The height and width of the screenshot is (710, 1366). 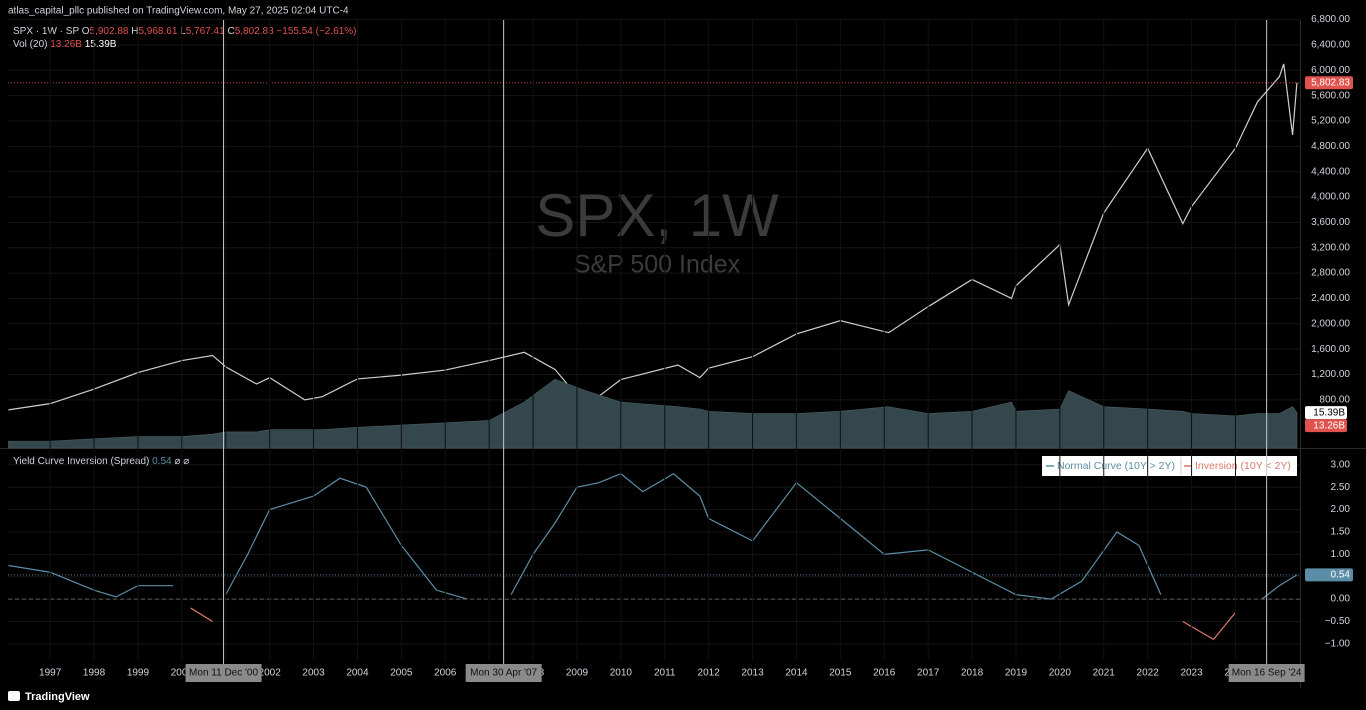 I want to click on ohlc-key: L, so click(x=183, y=31).